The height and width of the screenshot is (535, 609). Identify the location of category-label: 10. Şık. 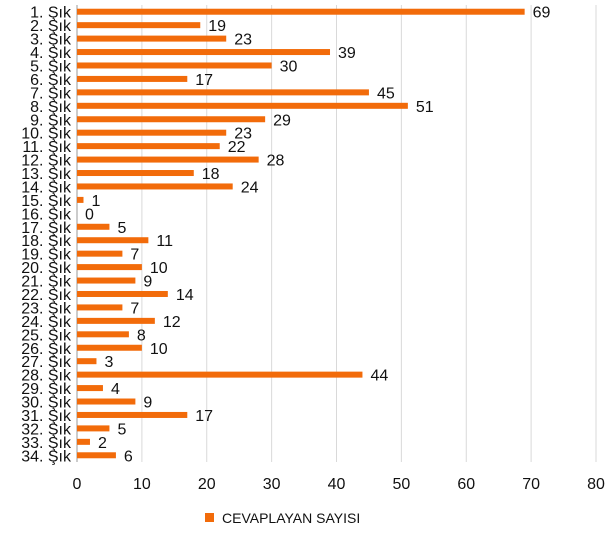
(46, 134).